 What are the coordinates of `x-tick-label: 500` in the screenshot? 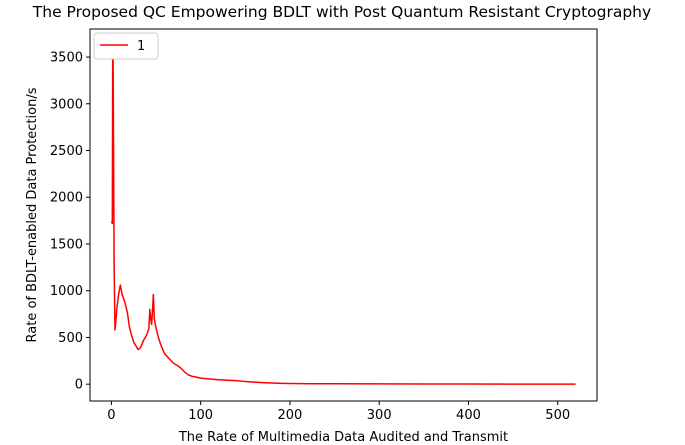 It's located at (557, 415).